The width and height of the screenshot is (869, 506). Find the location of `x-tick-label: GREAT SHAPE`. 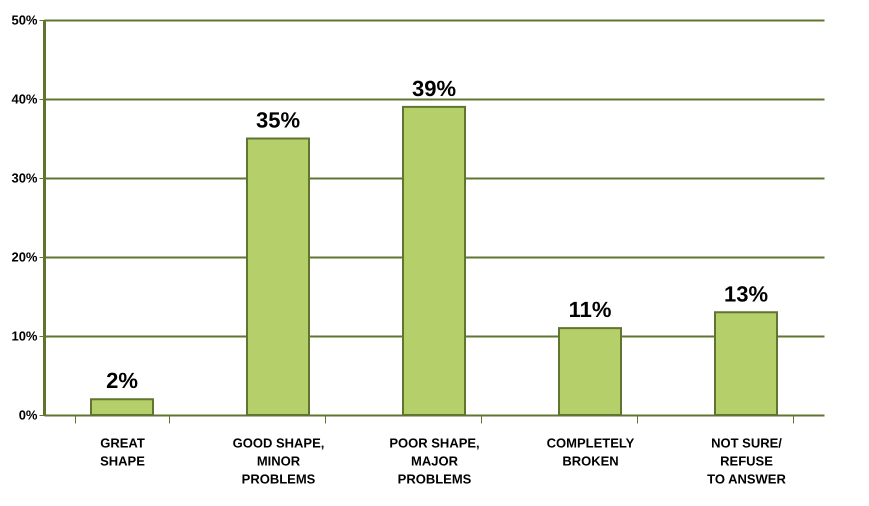

x-tick-label: GREAT SHAPE is located at coordinates (123, 452).